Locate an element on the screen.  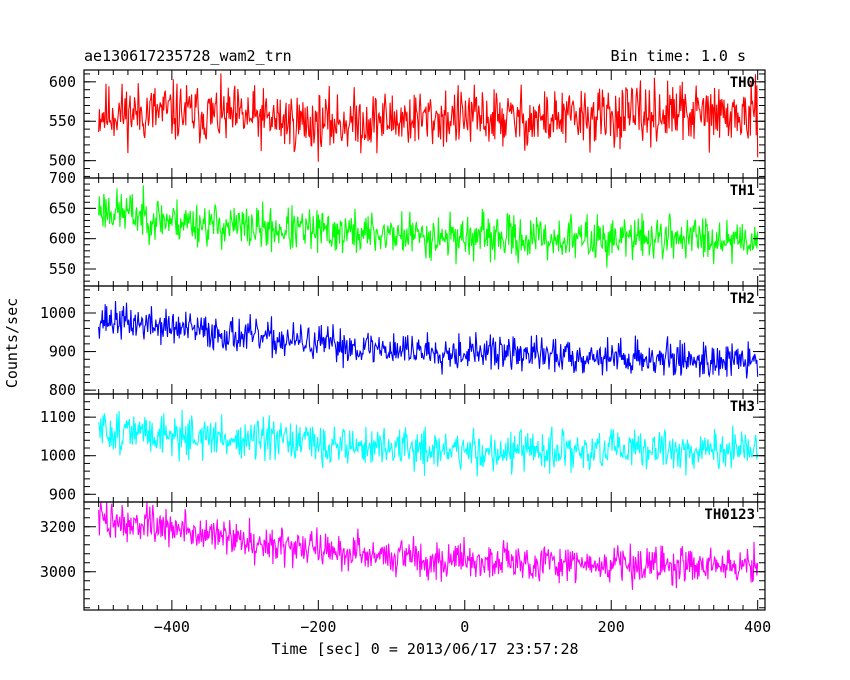
bin-time-label: Bin time: 1.0 s is located at coordinates (678, 56).